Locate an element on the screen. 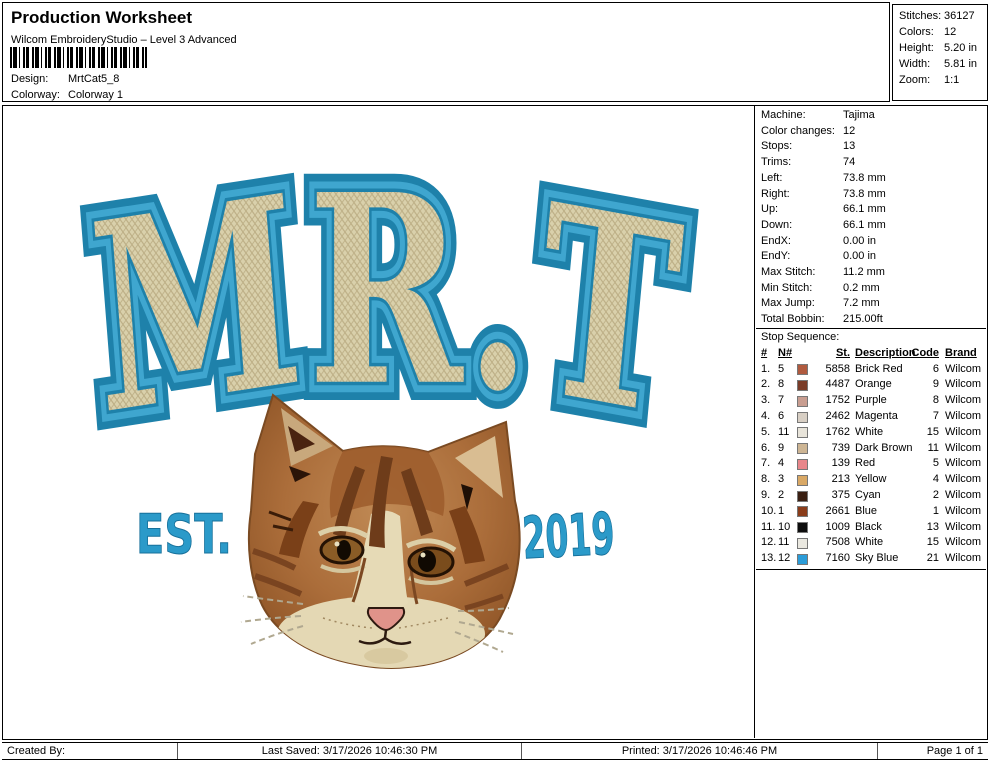  stitch-count: 2661 is located at coordinates (837, 510).